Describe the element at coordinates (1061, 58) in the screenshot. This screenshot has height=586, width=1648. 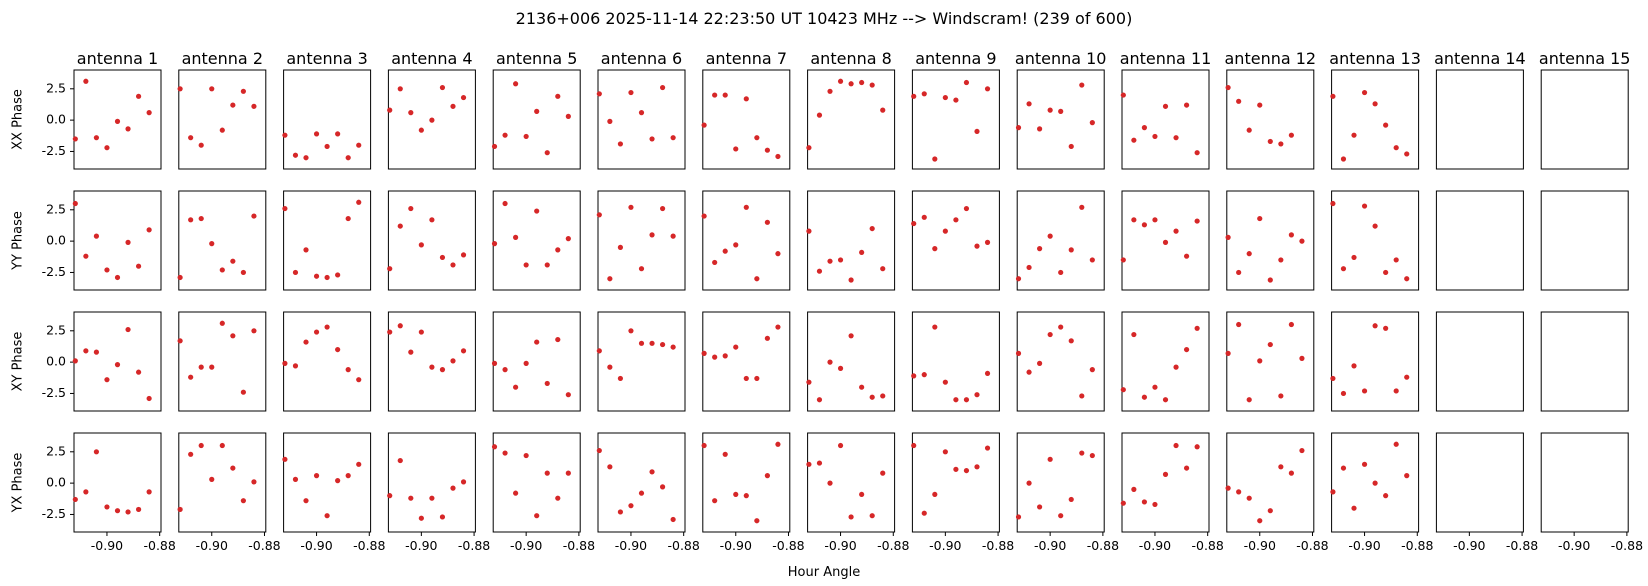
I see `panel-title: antenna 10` at that location.